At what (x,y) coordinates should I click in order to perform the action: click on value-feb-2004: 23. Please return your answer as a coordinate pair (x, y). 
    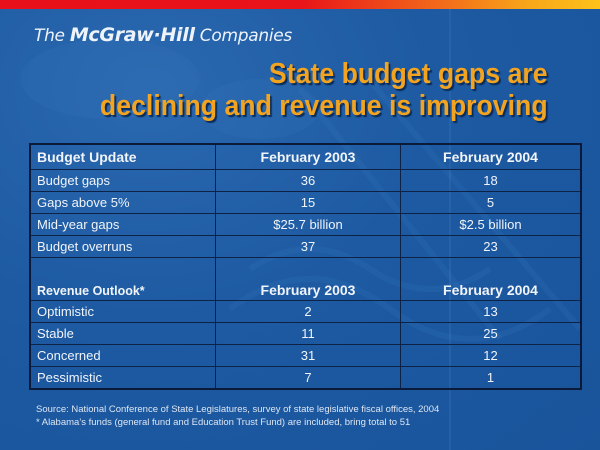
    Looking at the image, I should click on (491, 246).